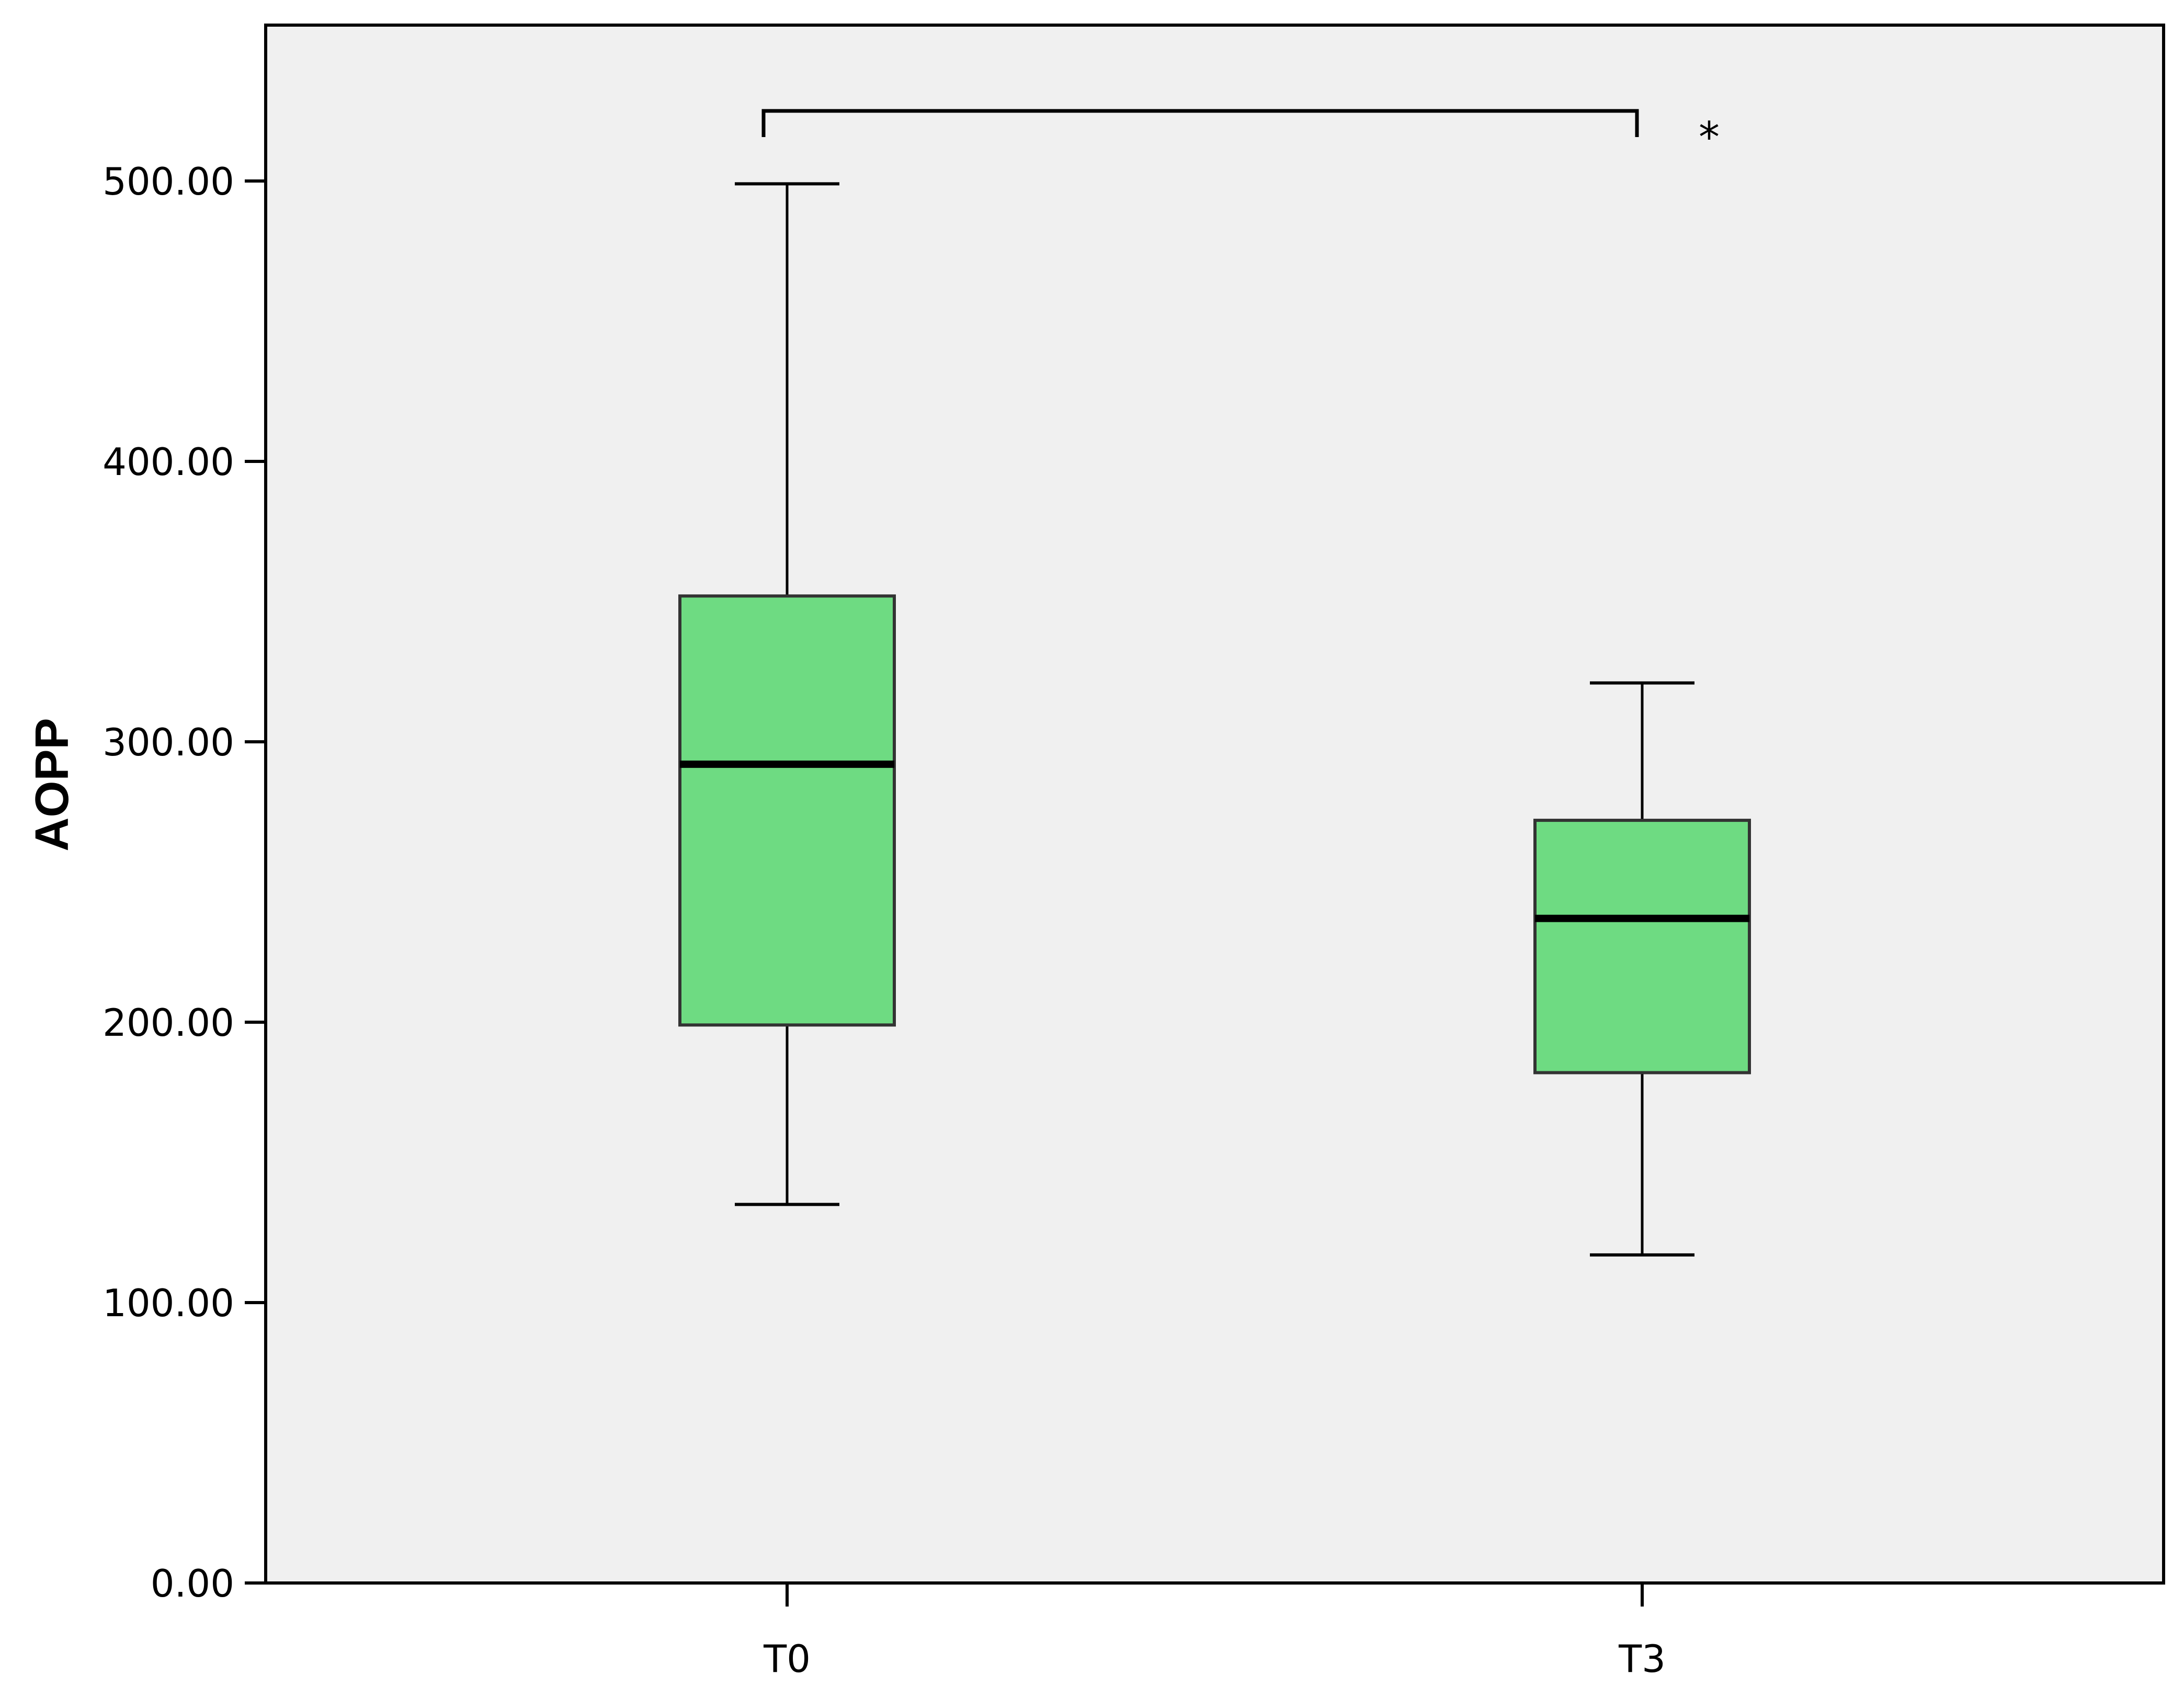 Image resolution: width=2184 pixels, height=1685 pixels. I want to click on box-t0, so click(787, 694).